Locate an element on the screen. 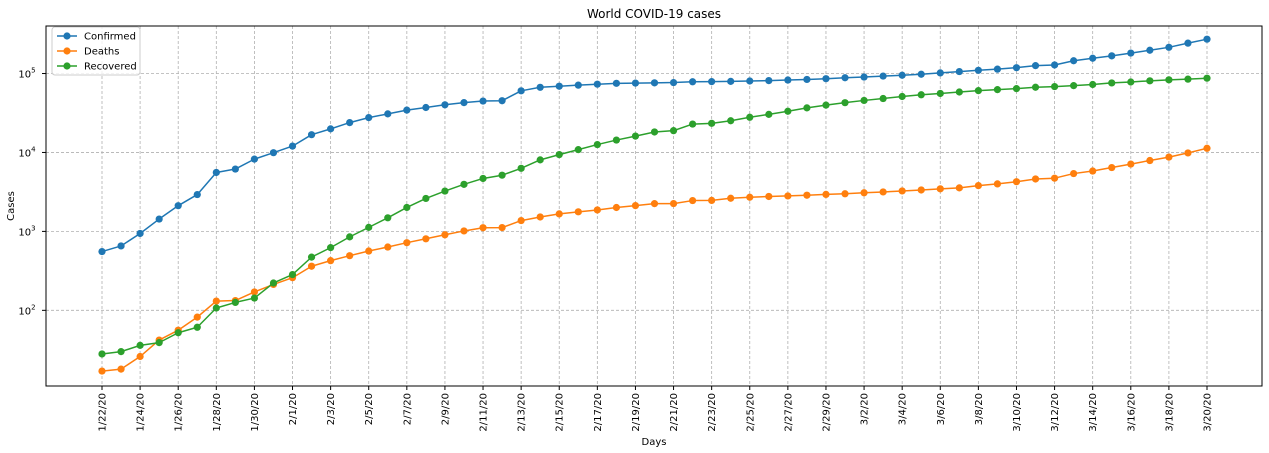  x-tick-label: 2/15/20 is located at coordinates (560, 412).